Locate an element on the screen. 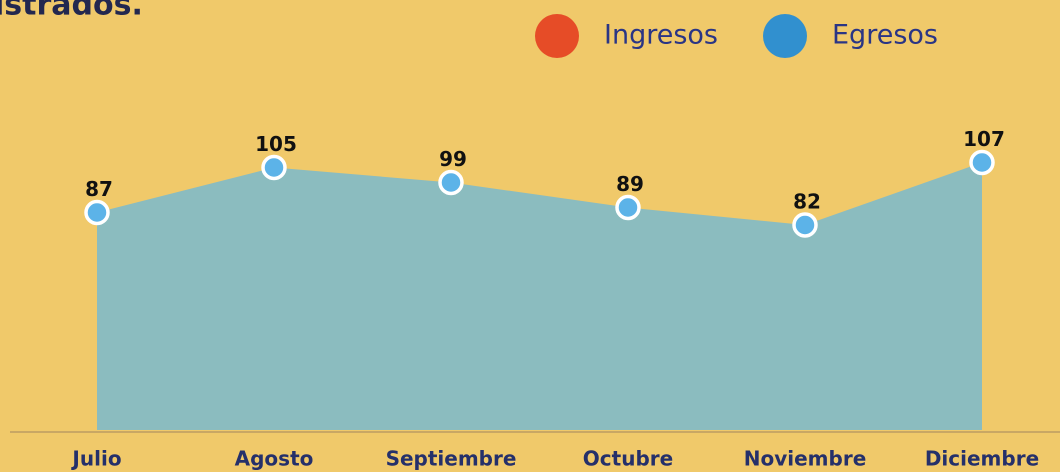 The width and height of the screenshot is (1060, 472). data-label: 99 is located at coordinates (453, 159).